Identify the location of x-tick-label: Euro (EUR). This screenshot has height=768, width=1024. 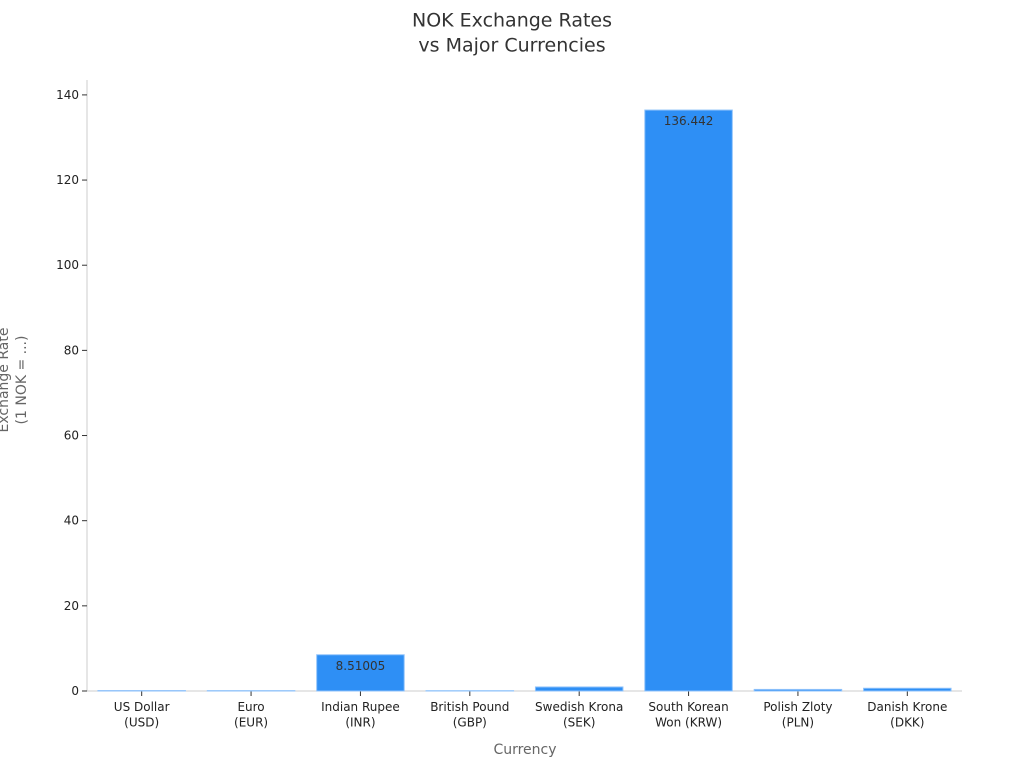
(251, 715).